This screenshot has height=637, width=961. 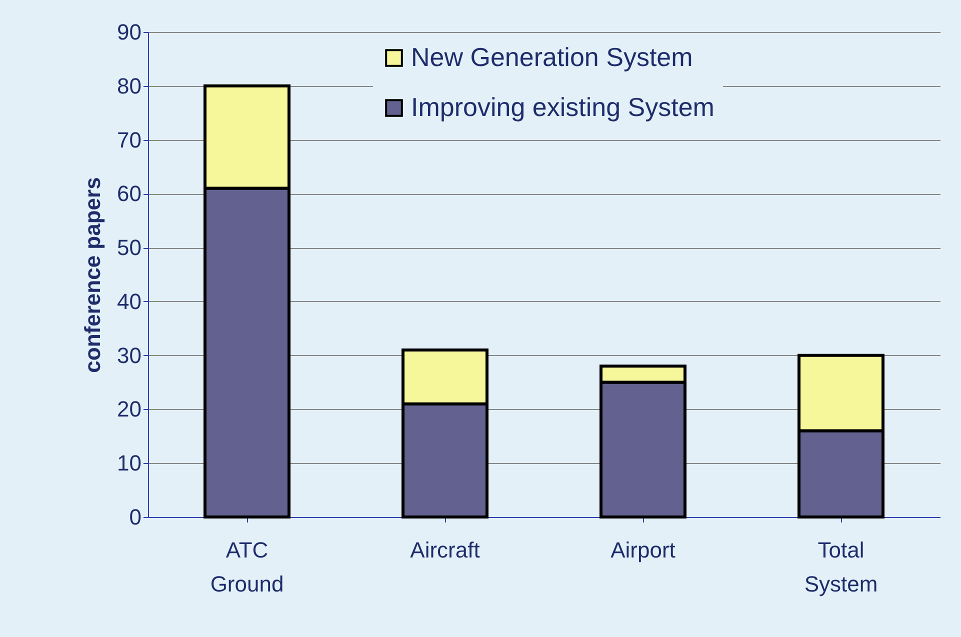 I want to click on y-tick-label: 0, so click(x=135, y=517).